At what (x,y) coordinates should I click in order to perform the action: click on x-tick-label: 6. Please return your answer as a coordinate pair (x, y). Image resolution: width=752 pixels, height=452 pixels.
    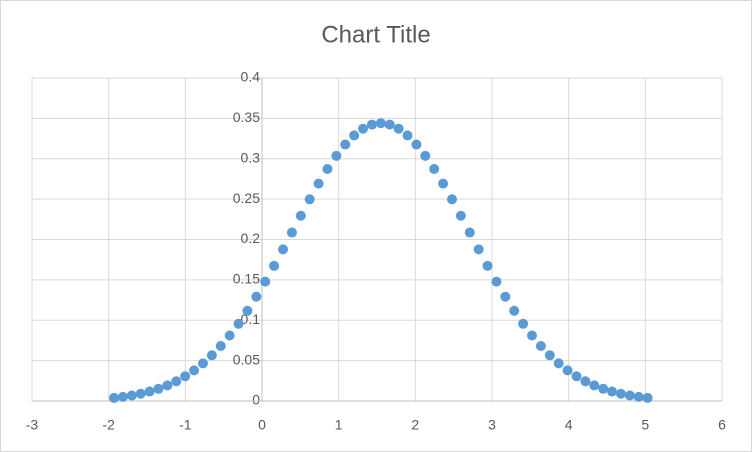
    Looking at the image, I should click on (722, 425).